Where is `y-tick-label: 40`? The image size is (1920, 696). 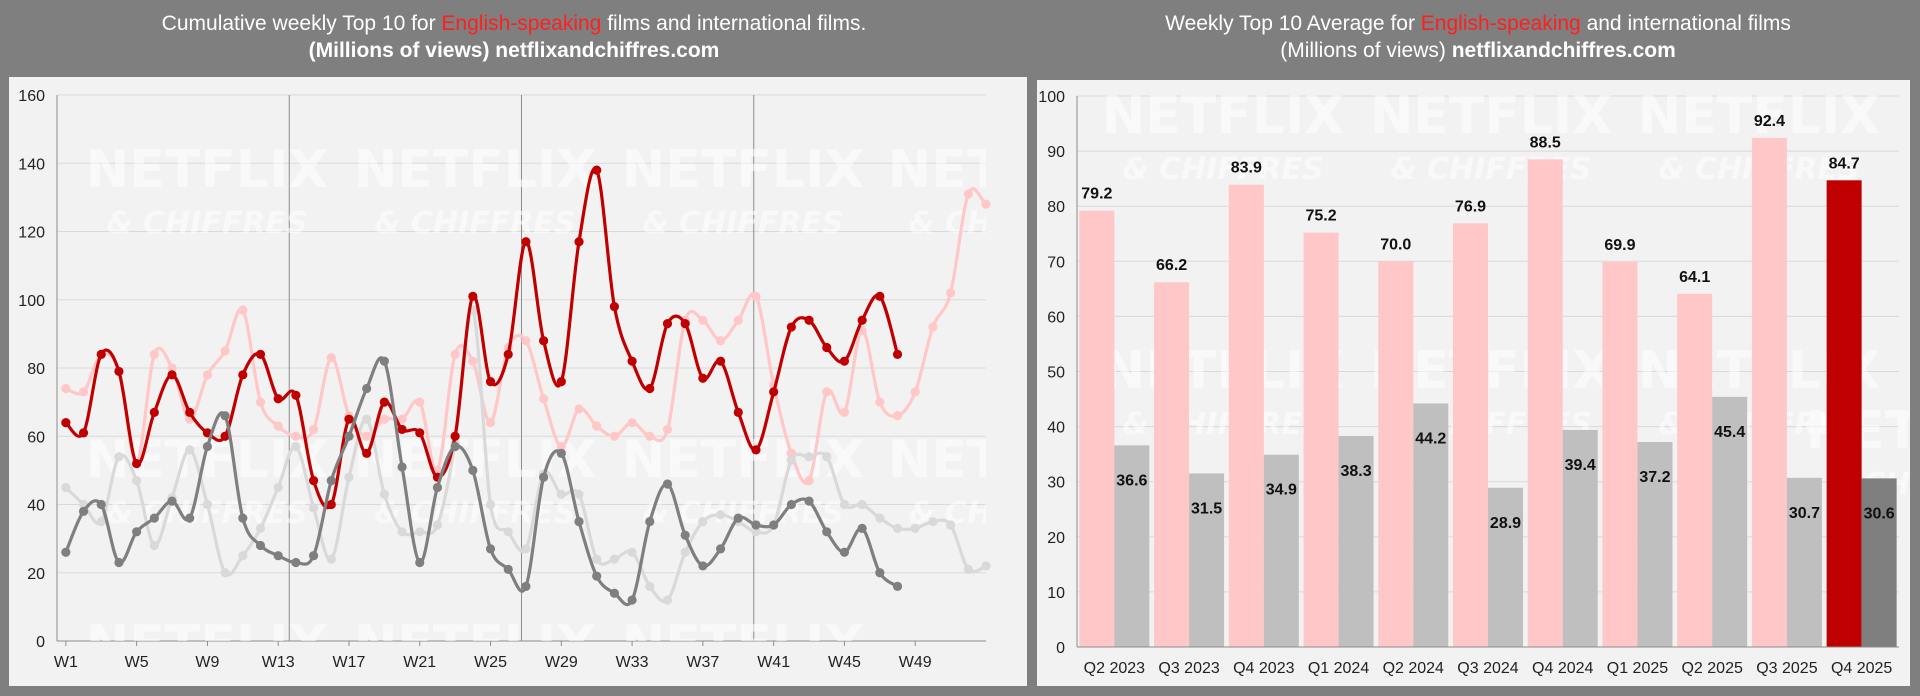
y-tick-label: 40 is located at coordinates (36, 506).